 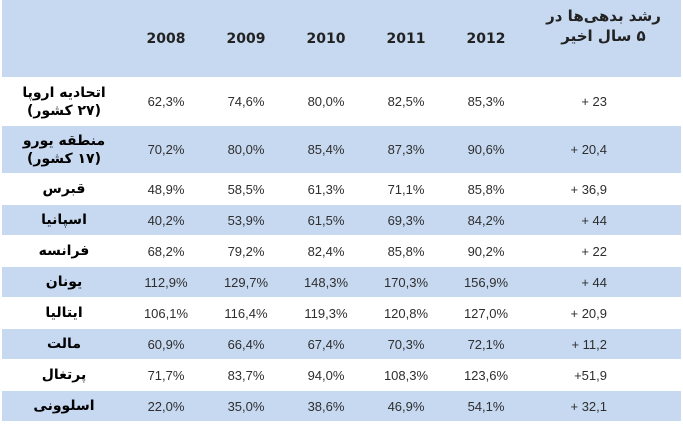 I want to click on value-cell: 48,9%, so click(x=166, y=189).